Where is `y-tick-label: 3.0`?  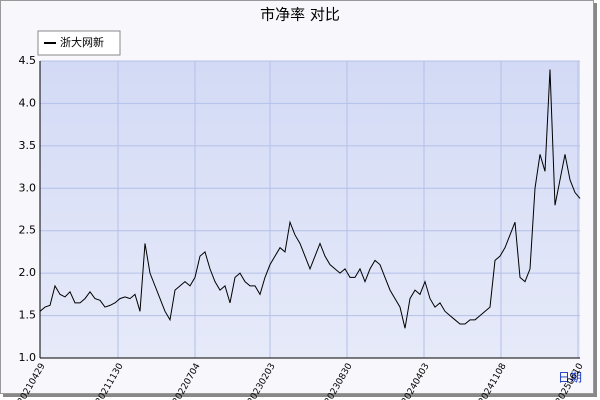
y-tick-label: 3.0 is located at coordinates (28, 187).